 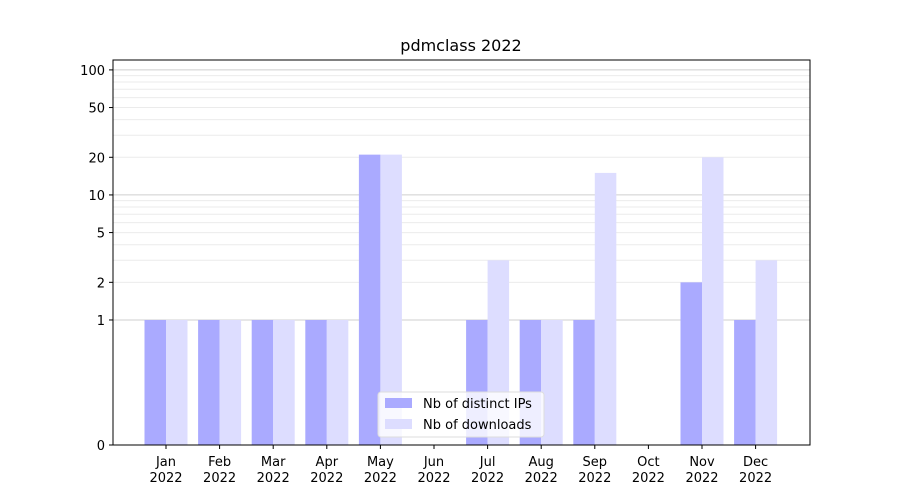 I want to click on x-tick-label: Jun 2022, so click(x=433, y=470).